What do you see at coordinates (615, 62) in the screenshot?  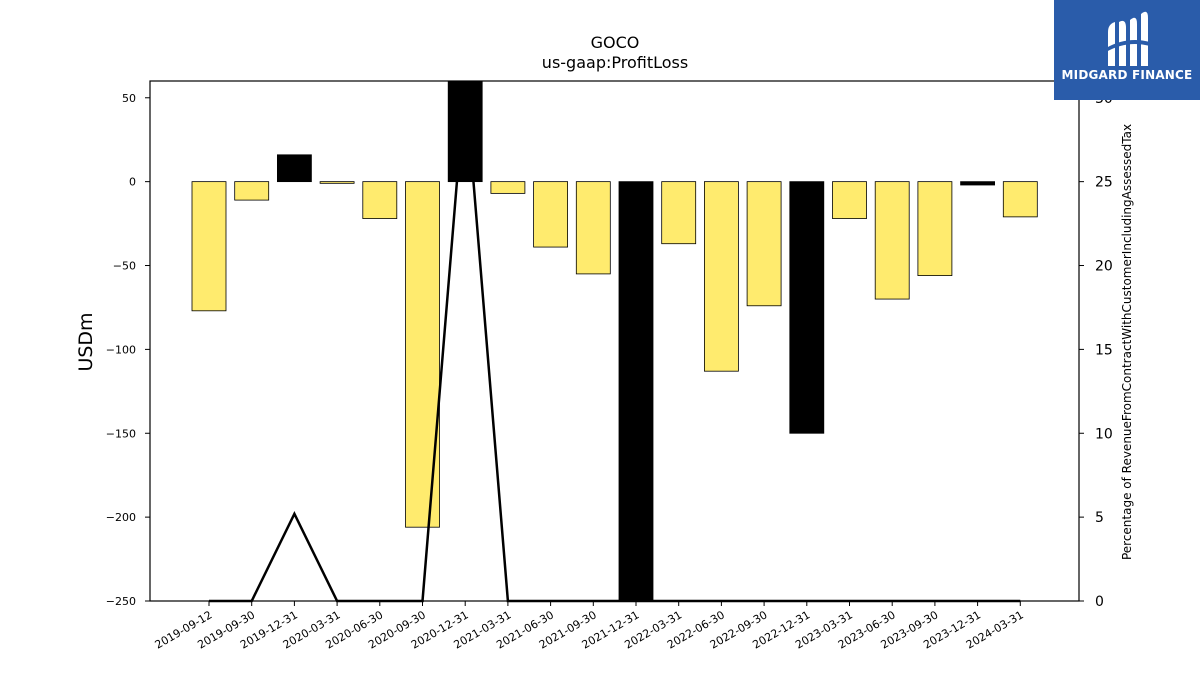 I see `chart-subtitle: us-gaap:ProfitLoss` at bounding box center [615, 62].